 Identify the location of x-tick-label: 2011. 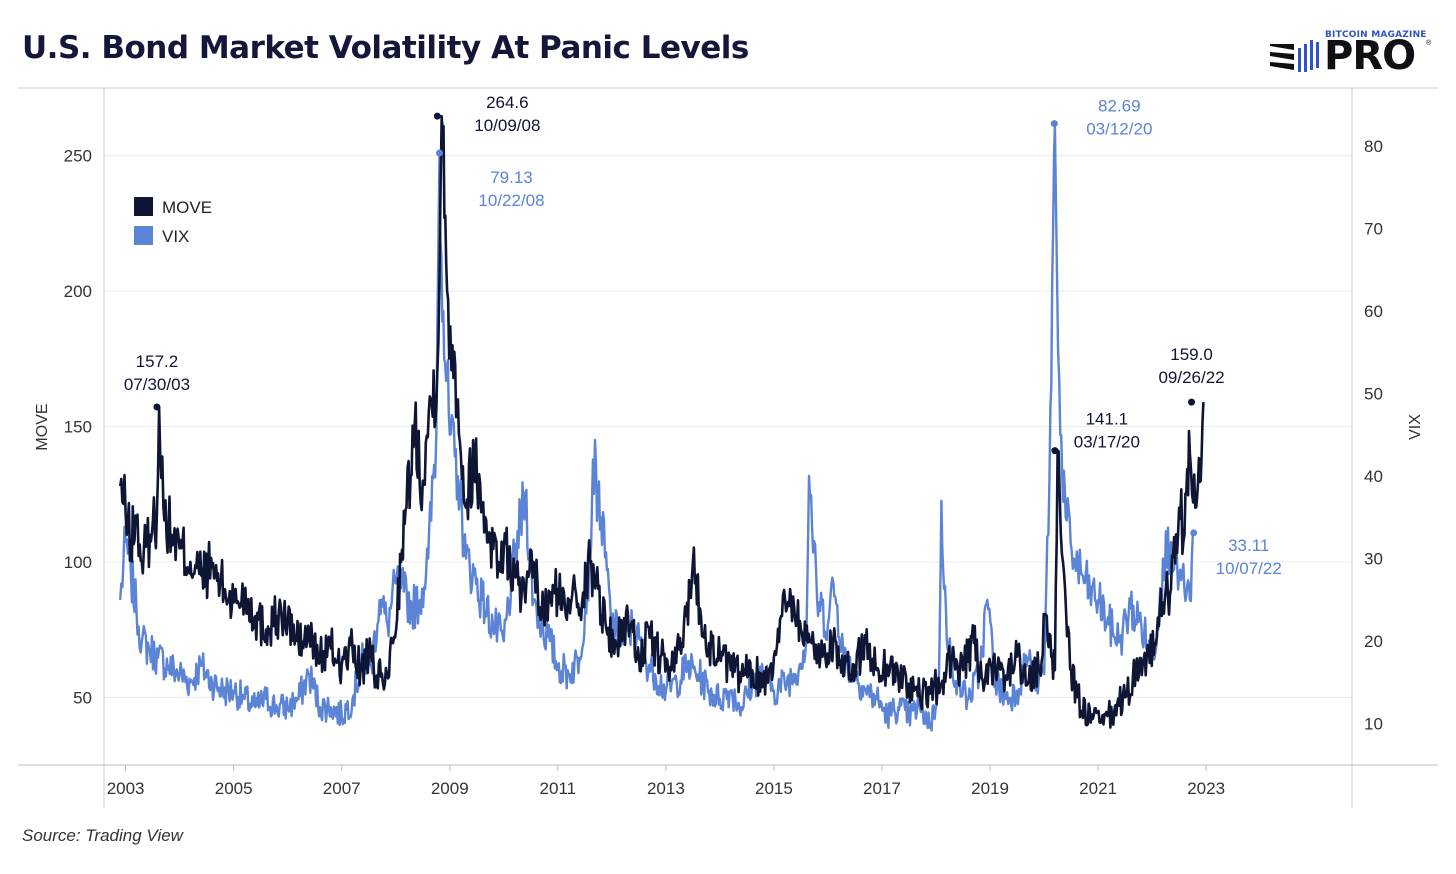
(558, 788).